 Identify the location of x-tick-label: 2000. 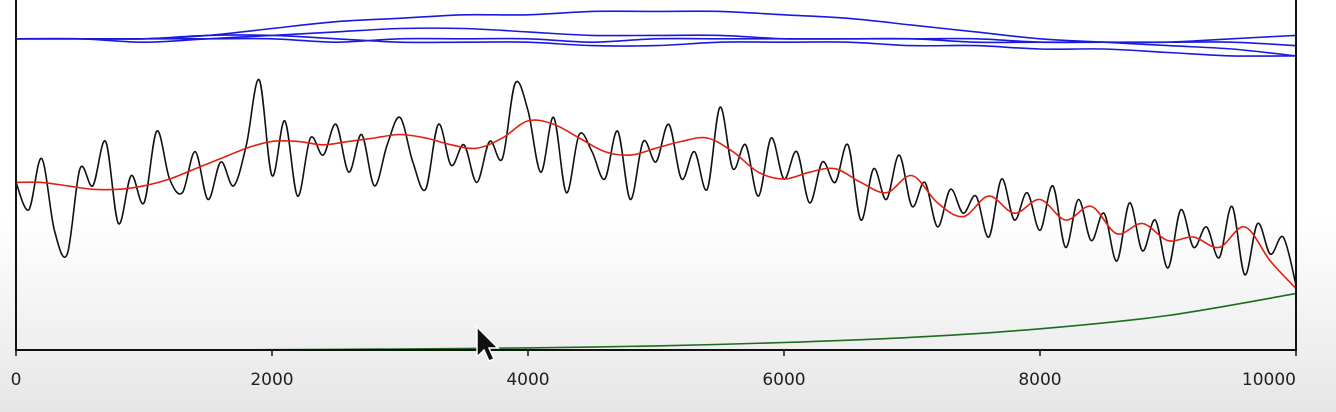
(271, 380).